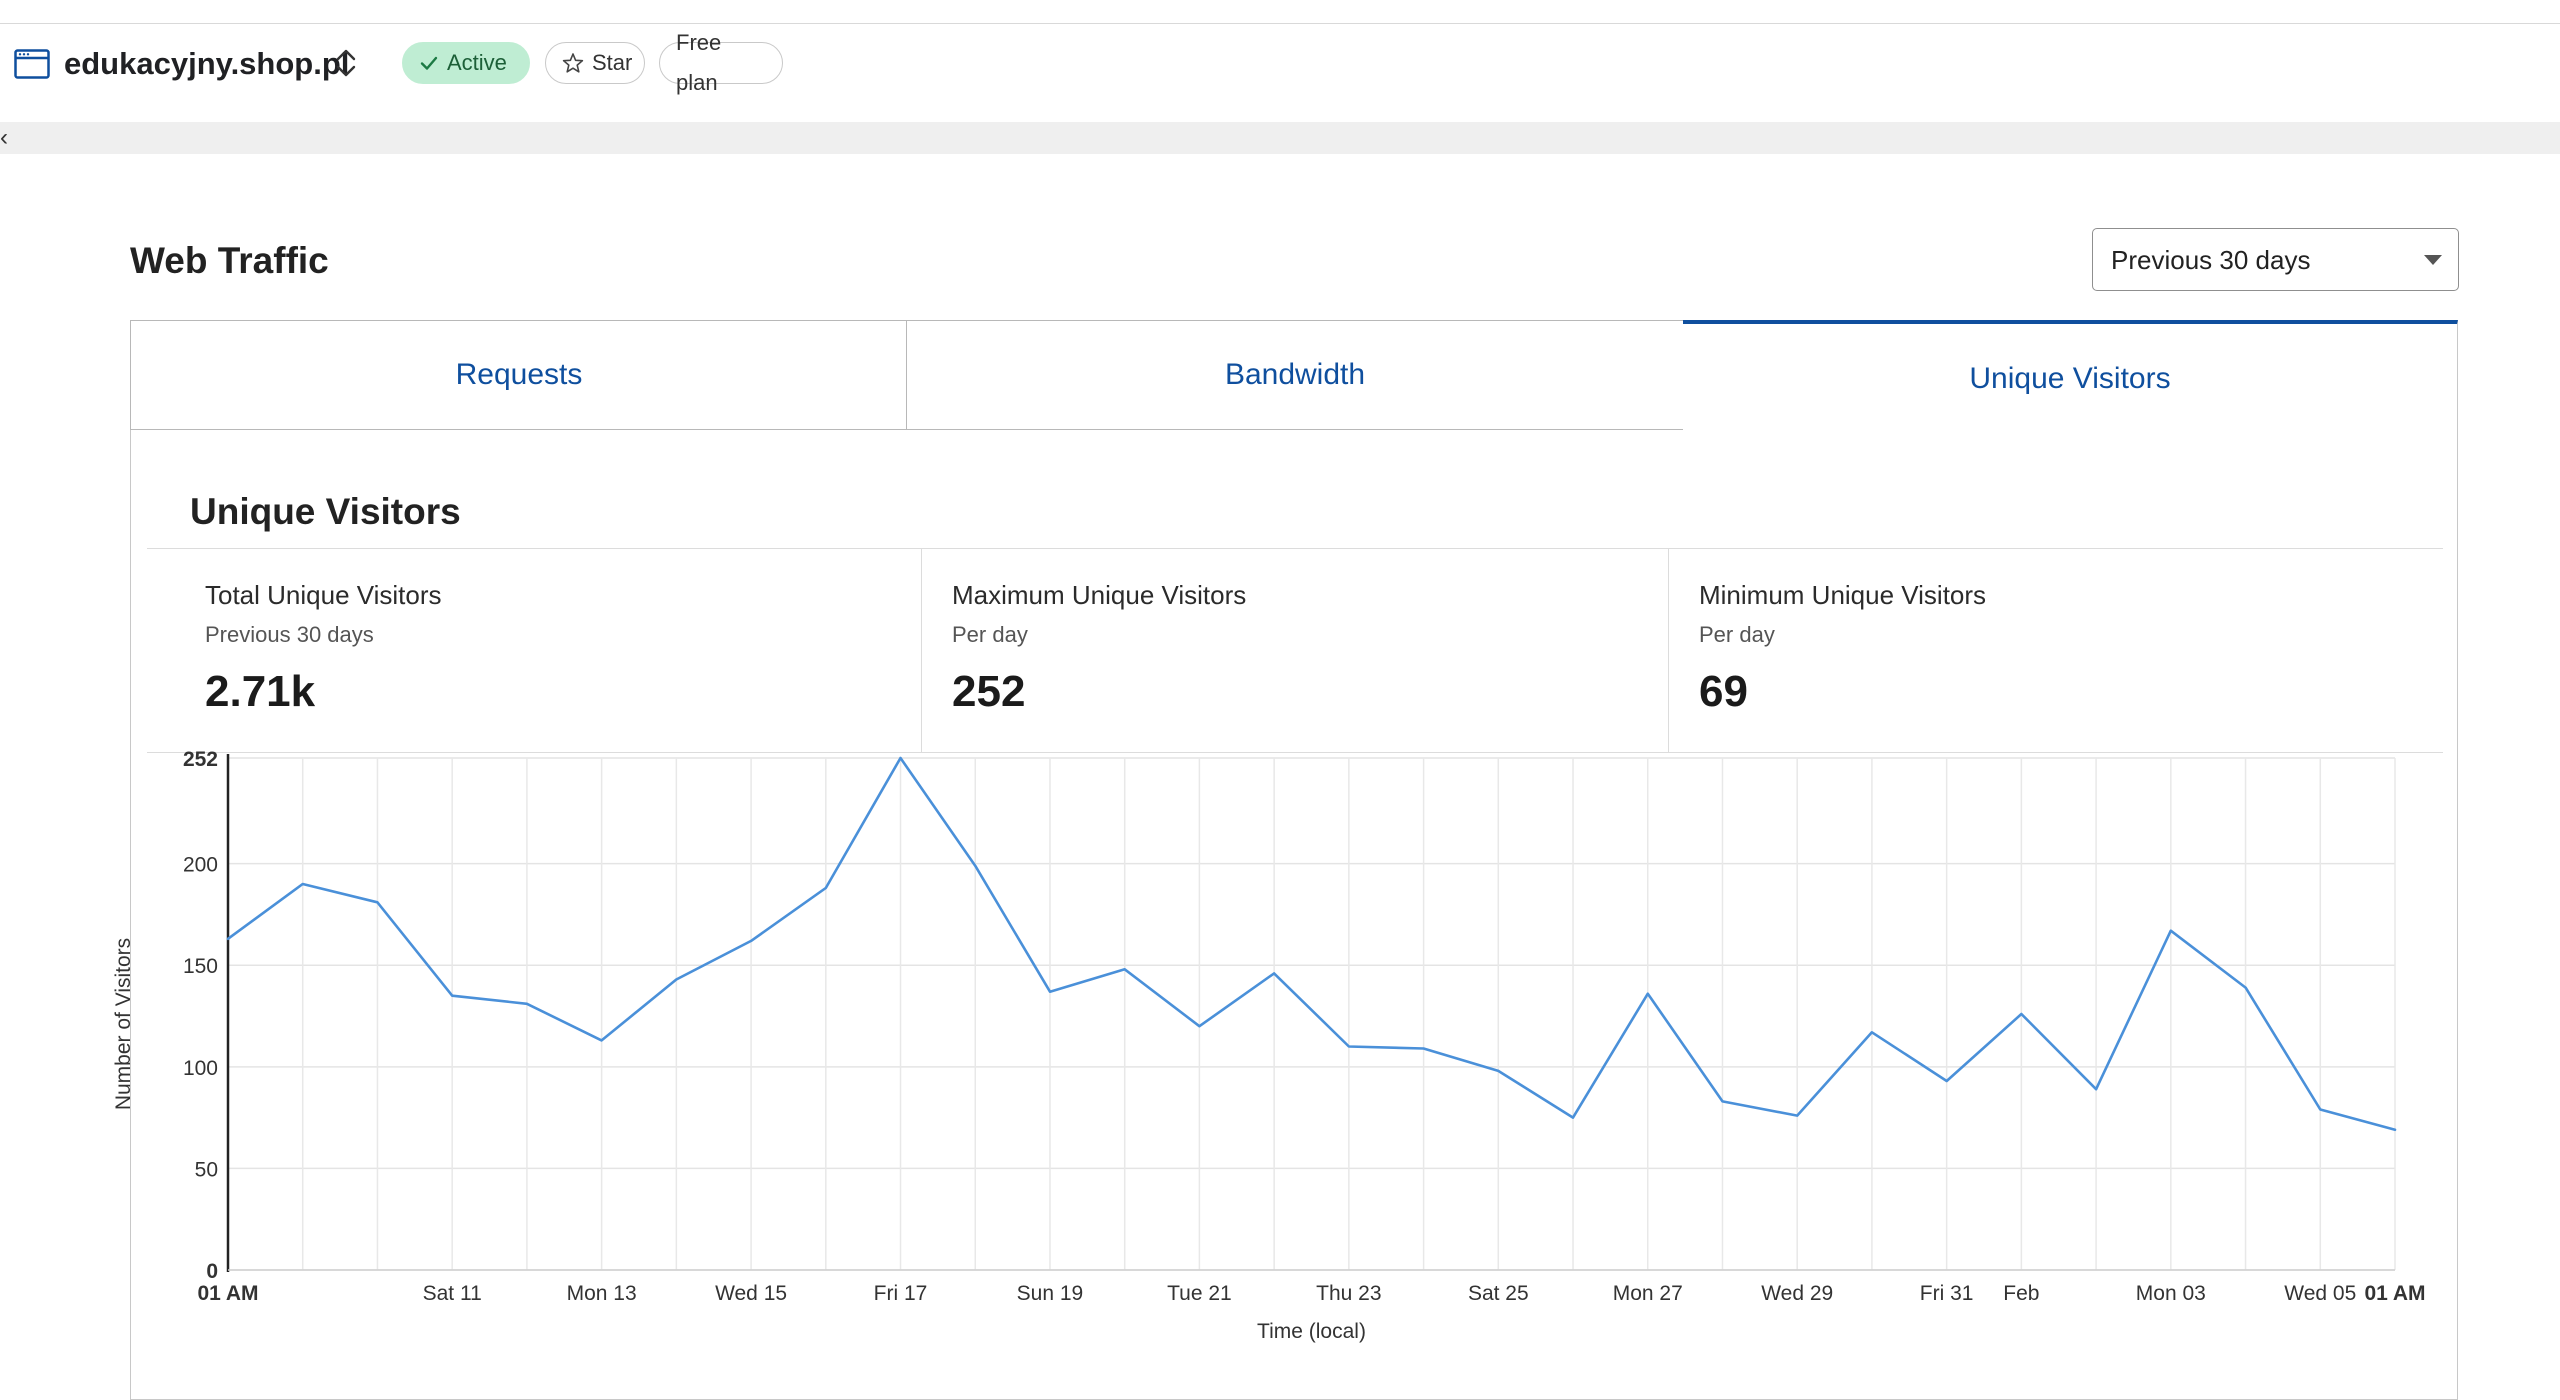 The height and width of the screenshot is (1400, 2560). Describe the element at coordinates (1280, 138) in the screenshot. I see `subheader-bar` at that location.